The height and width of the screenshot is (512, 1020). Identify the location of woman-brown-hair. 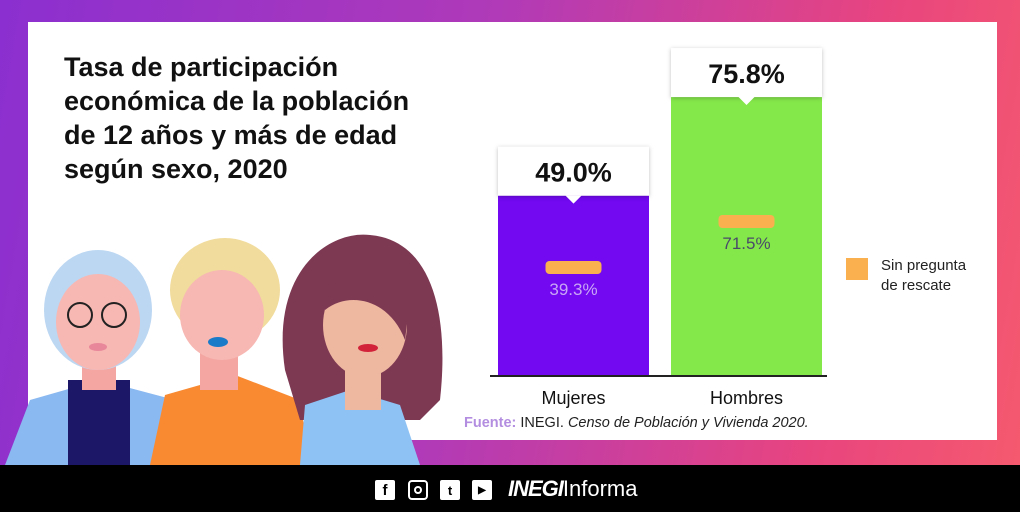
(362, 349).